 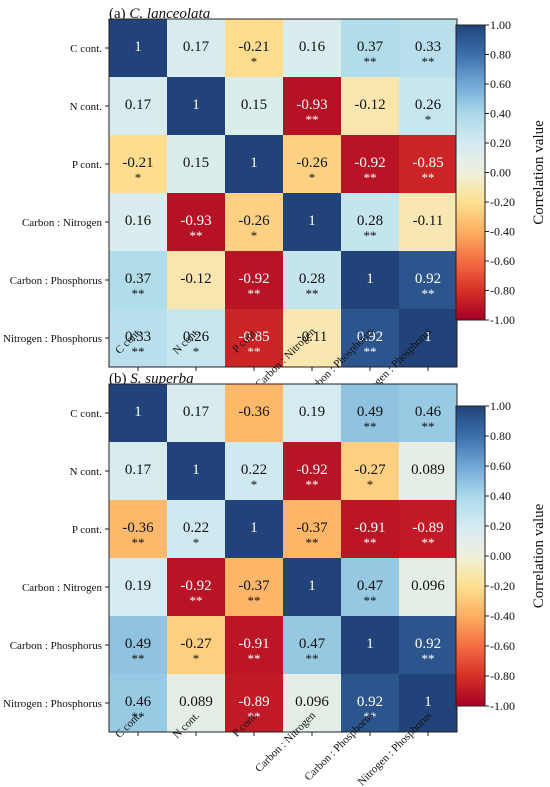 I want to click on cell-value-label: 0.15, so click(x=196, y=163).